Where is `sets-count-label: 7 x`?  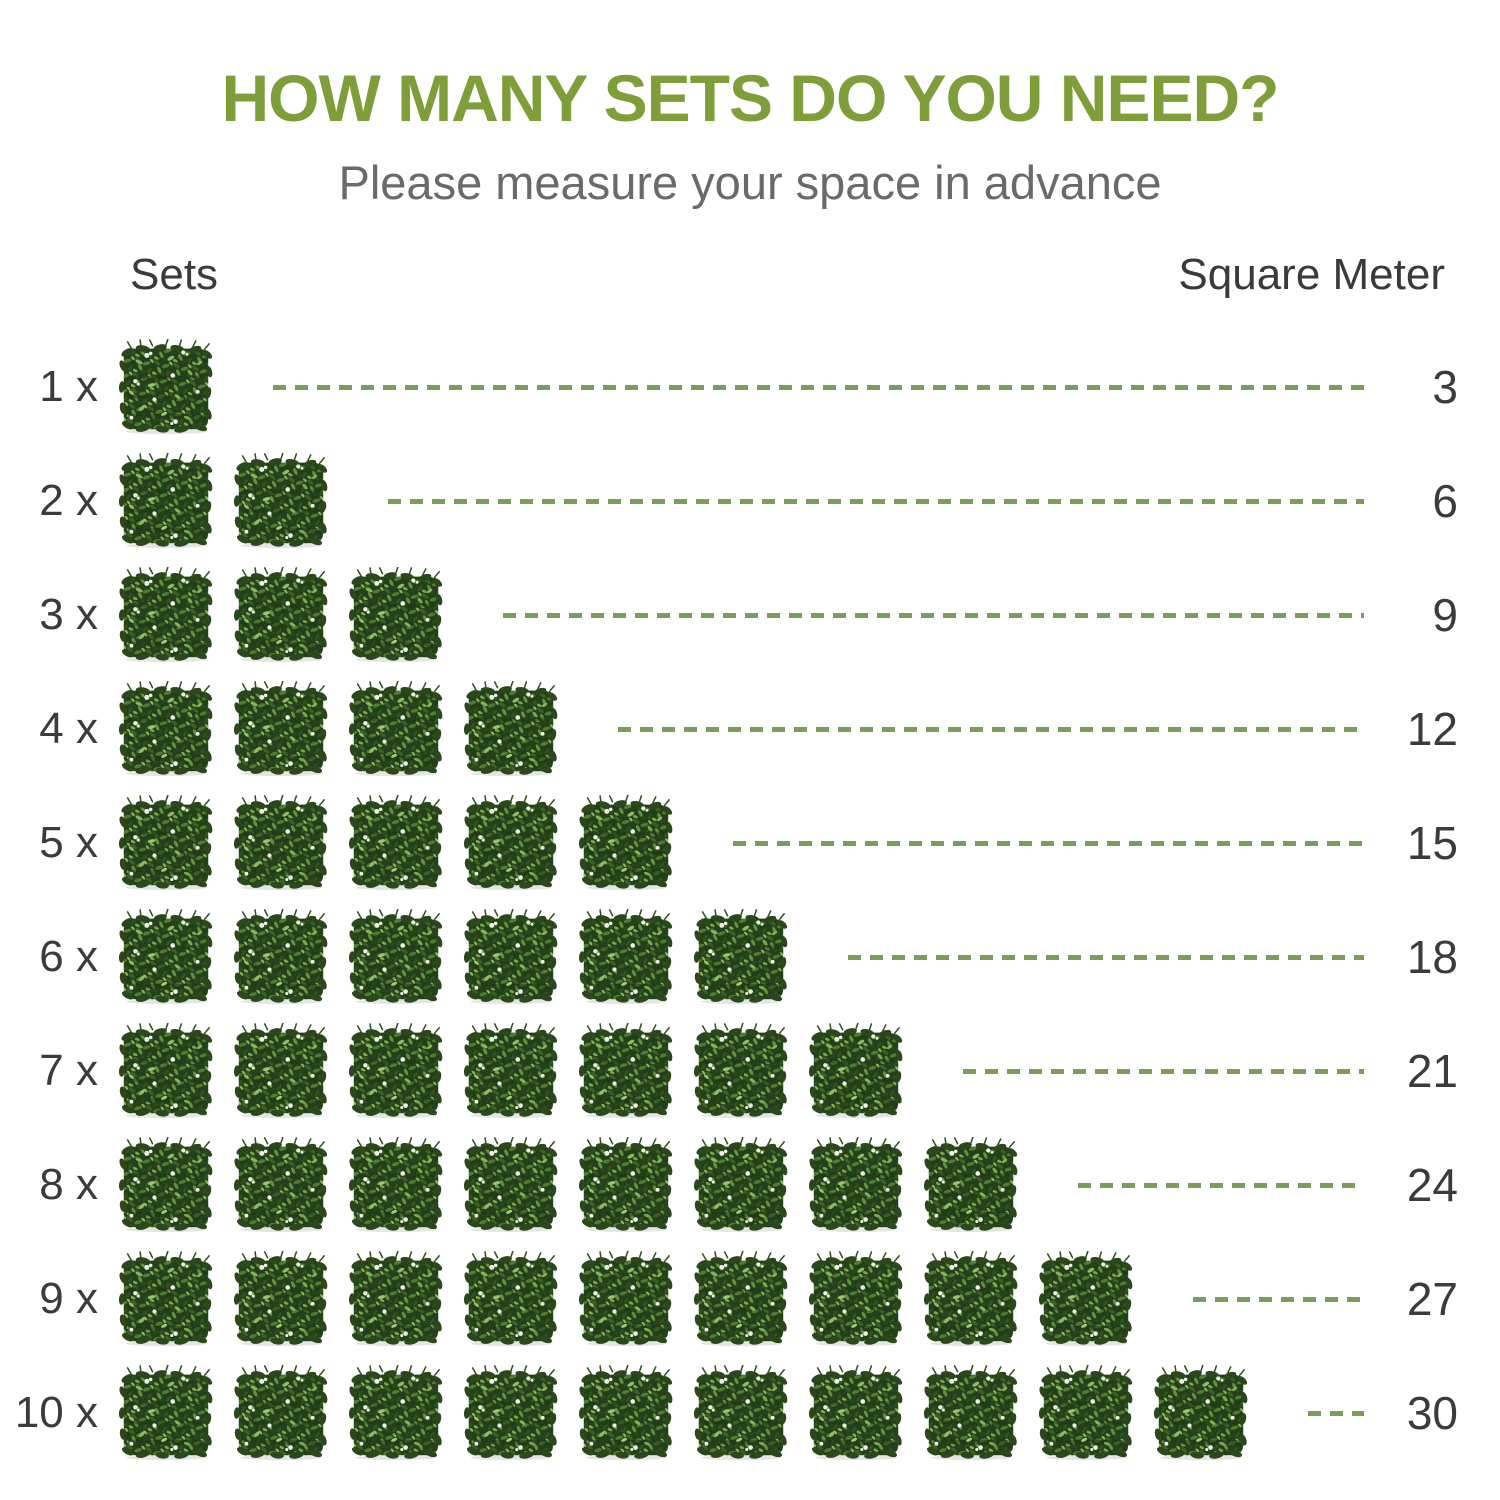 sets-count-label: 7 x is located at coordinates (68, 1070).